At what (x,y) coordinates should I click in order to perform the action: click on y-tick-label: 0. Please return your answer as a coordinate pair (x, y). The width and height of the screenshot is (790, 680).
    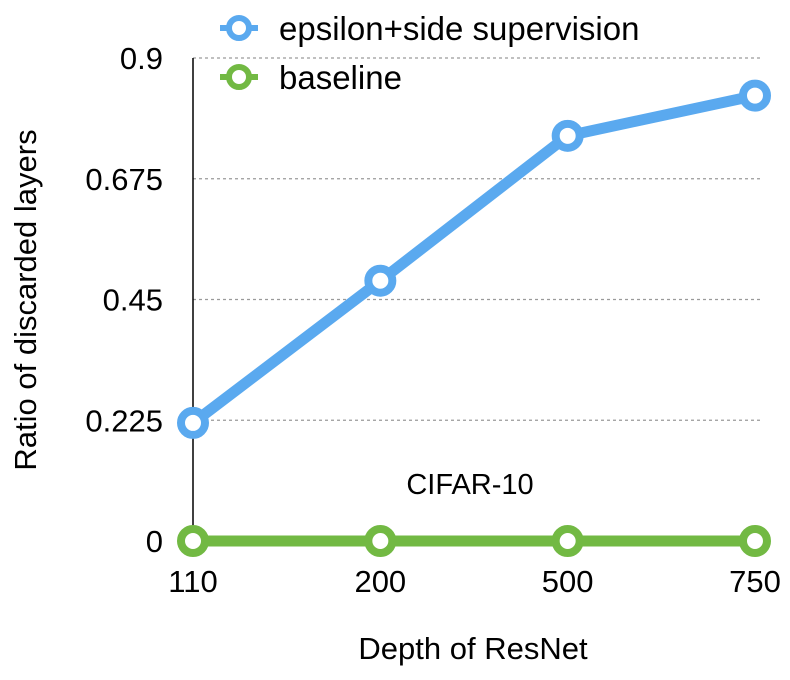
    Looking at the image, I should click on (154, 541).